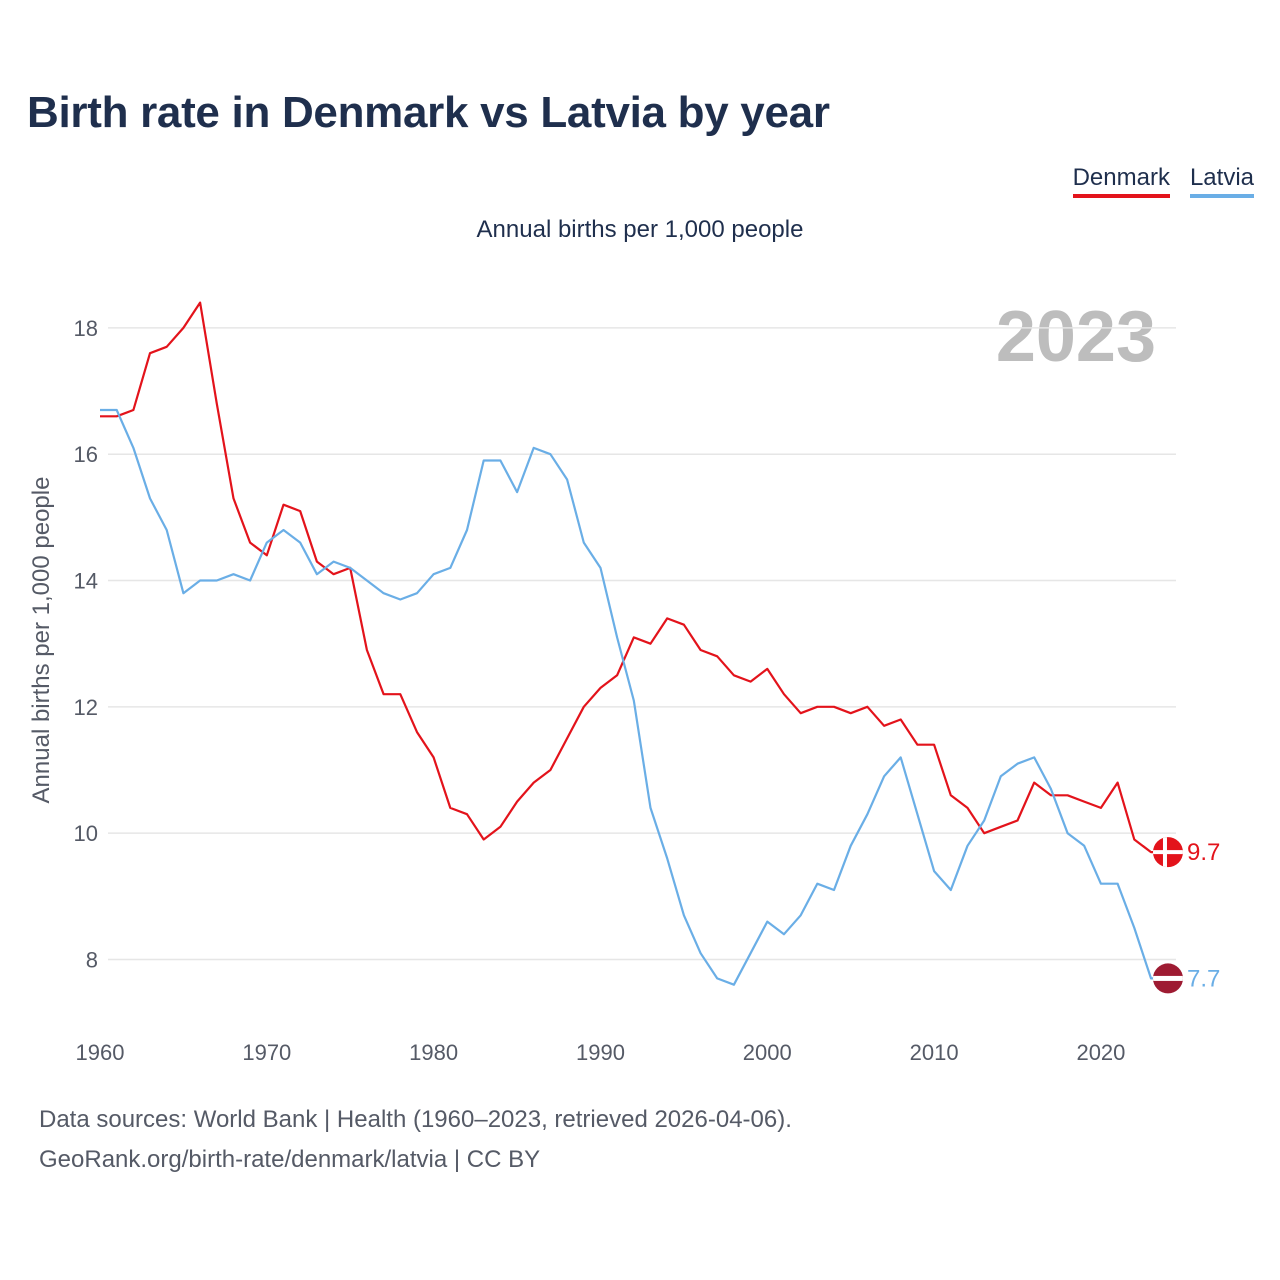  I want to click on x-tick-label: 1960, so click(100, 1052).